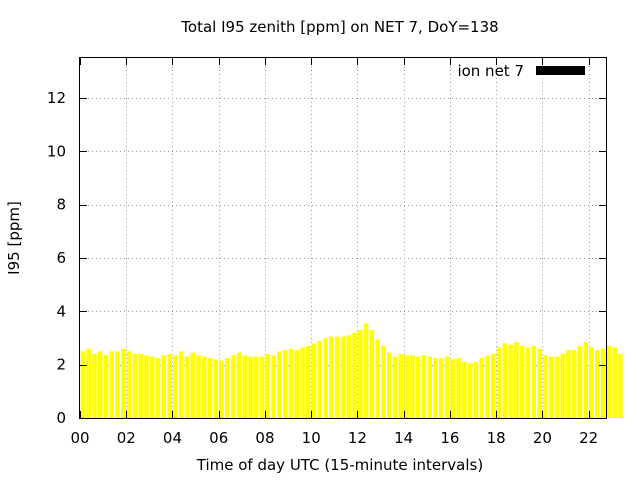 This screenshot has width=640, height=480. What do you see at coordinates (588, 438) in the screenshot?
I see `x-tick-label: 22` at bounding box center [588, 438].